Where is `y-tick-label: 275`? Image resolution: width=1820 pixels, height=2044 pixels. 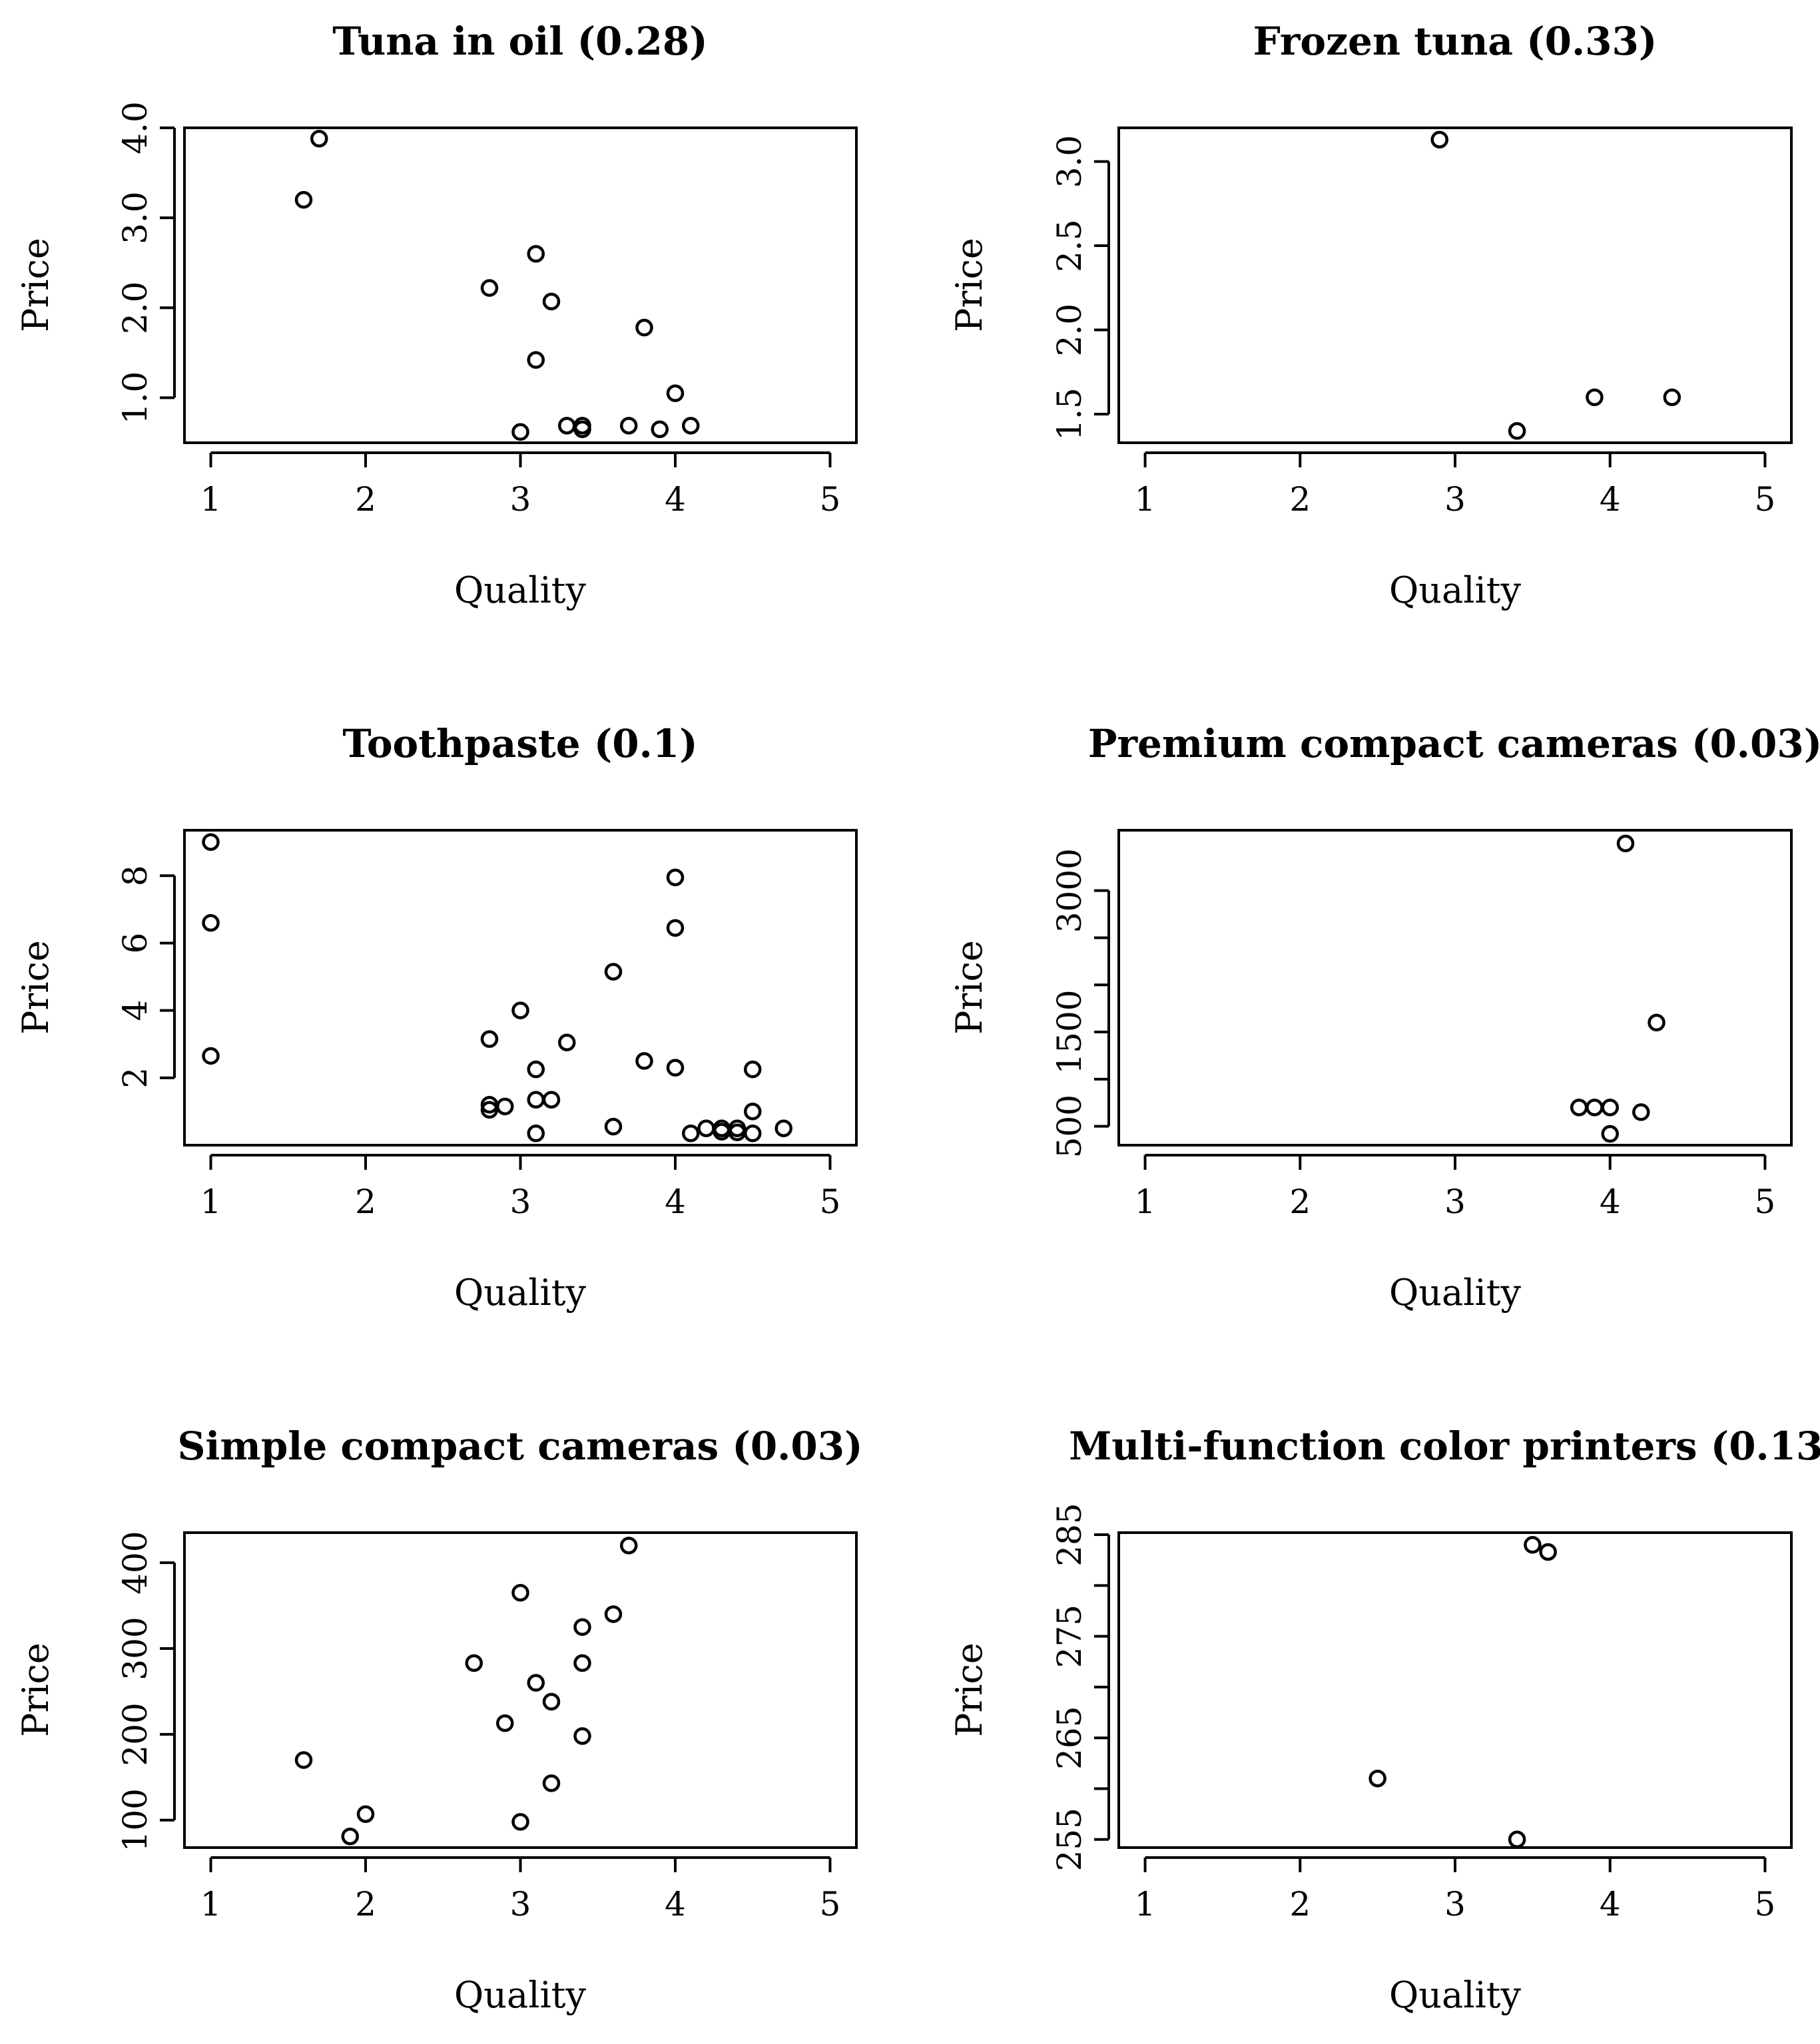
y-tick-label: 275 is located at coordinates (1069, 1636).